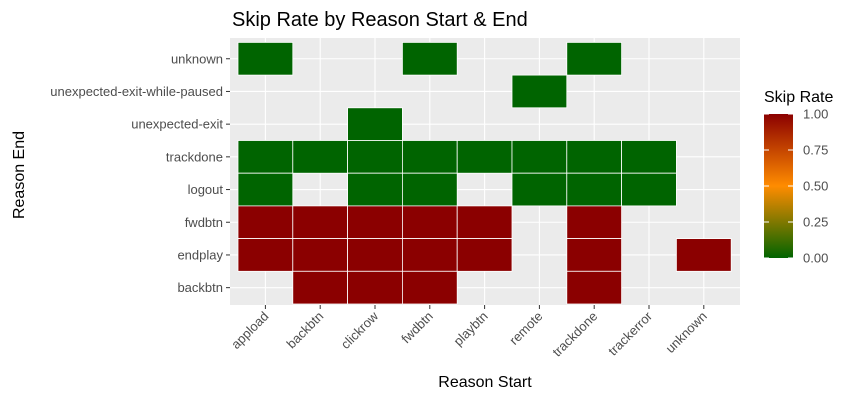  What do you see at coordinates (305, 330) in the screenshot?
I see `x-tick-label: backbtn` at bounding box center [305, 330].